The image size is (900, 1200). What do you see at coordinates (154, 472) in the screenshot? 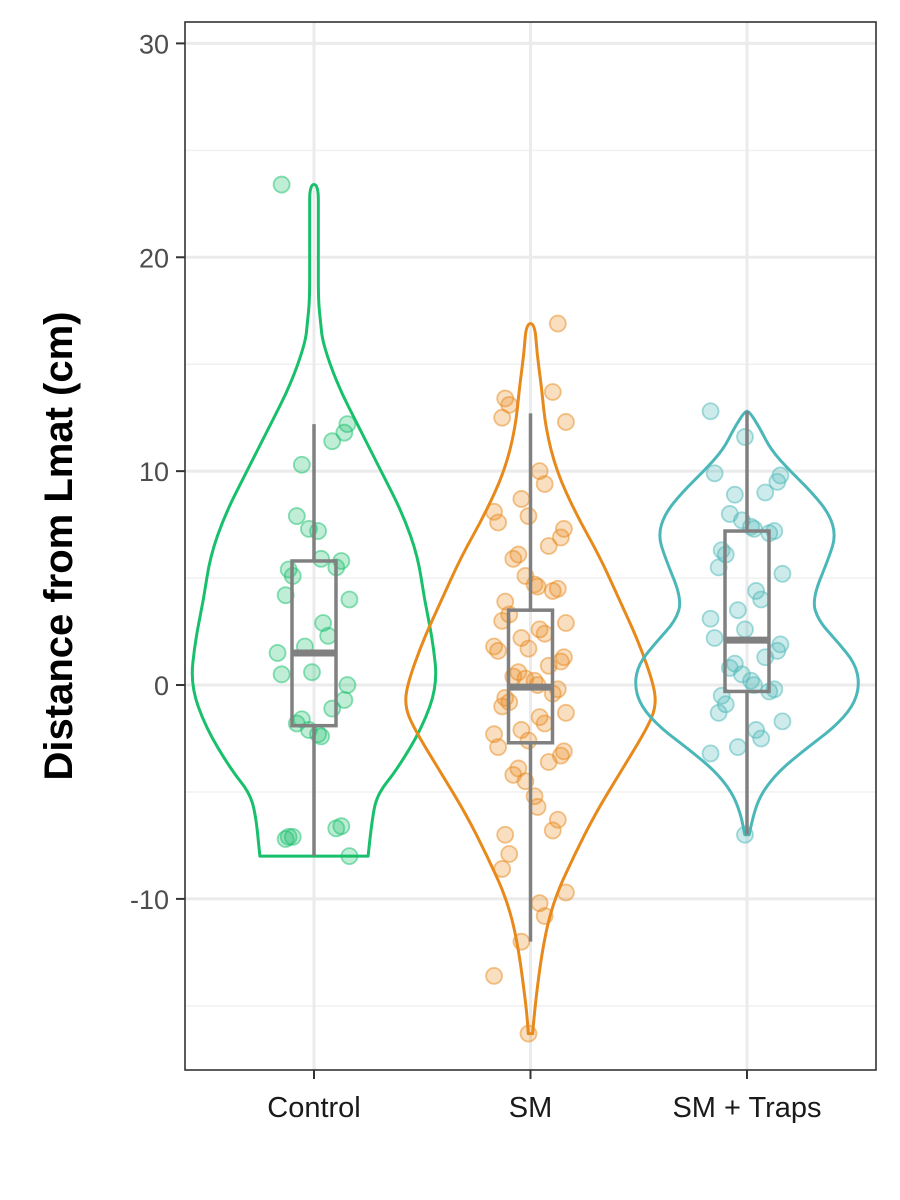
I see `y-tick-label: 10` at bounding box center [154, 472].